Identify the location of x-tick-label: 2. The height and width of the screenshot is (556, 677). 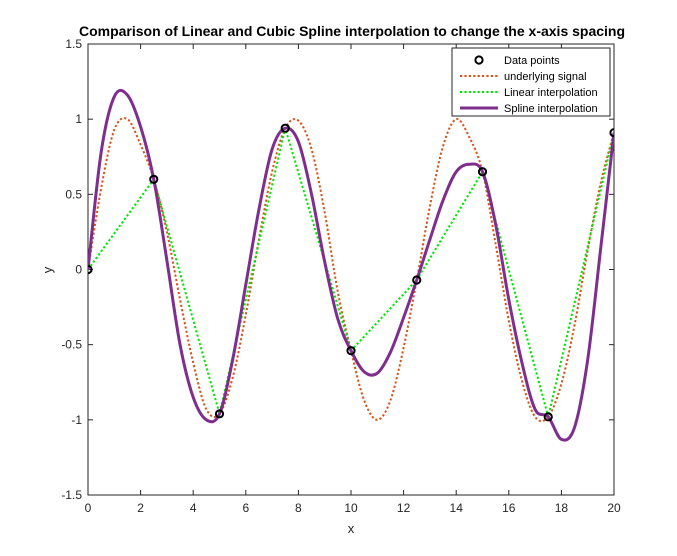
(140, 508).